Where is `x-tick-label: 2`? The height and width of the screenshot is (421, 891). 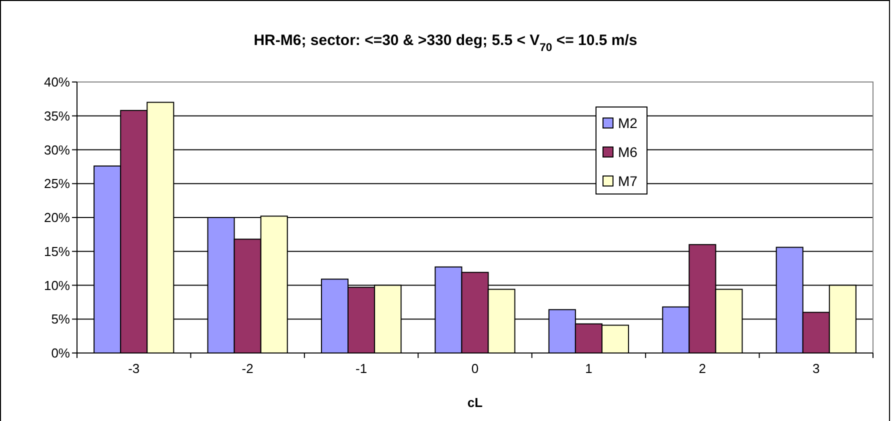
x-tick-label: 2 is located at coordinates (702, 368).